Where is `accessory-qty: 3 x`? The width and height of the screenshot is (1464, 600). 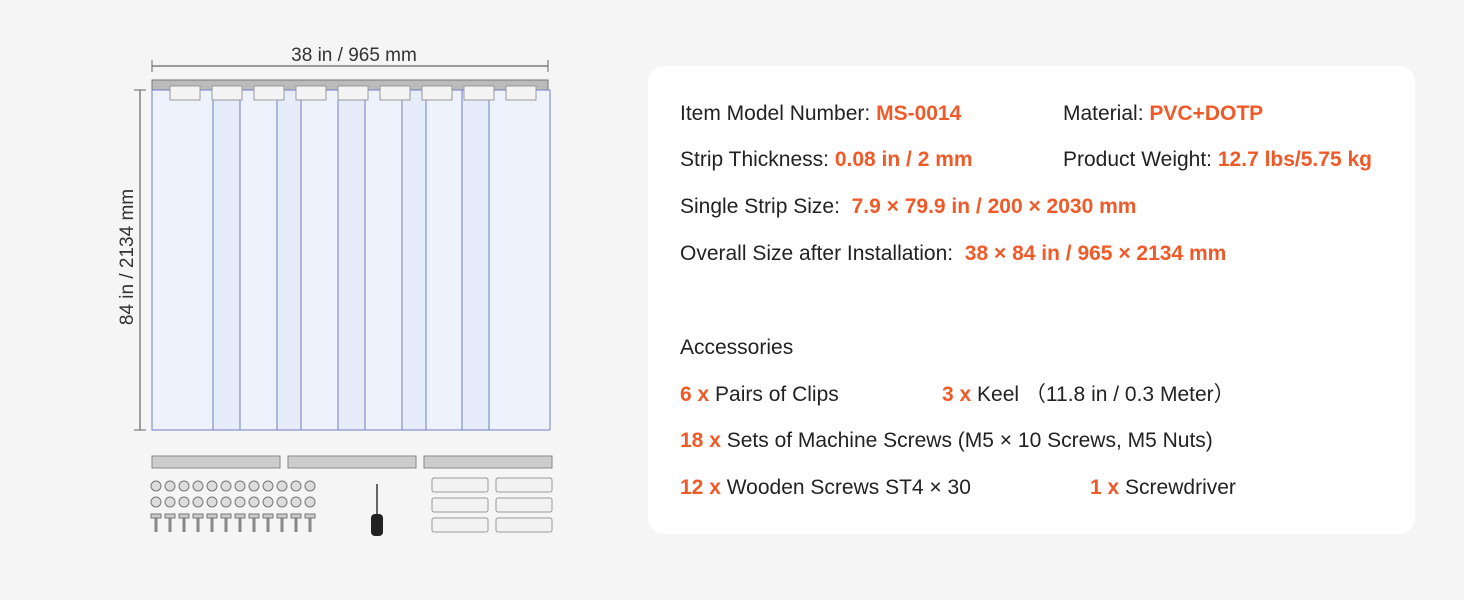 accessory-qty: 3 x is located at coordinates (957, 394).